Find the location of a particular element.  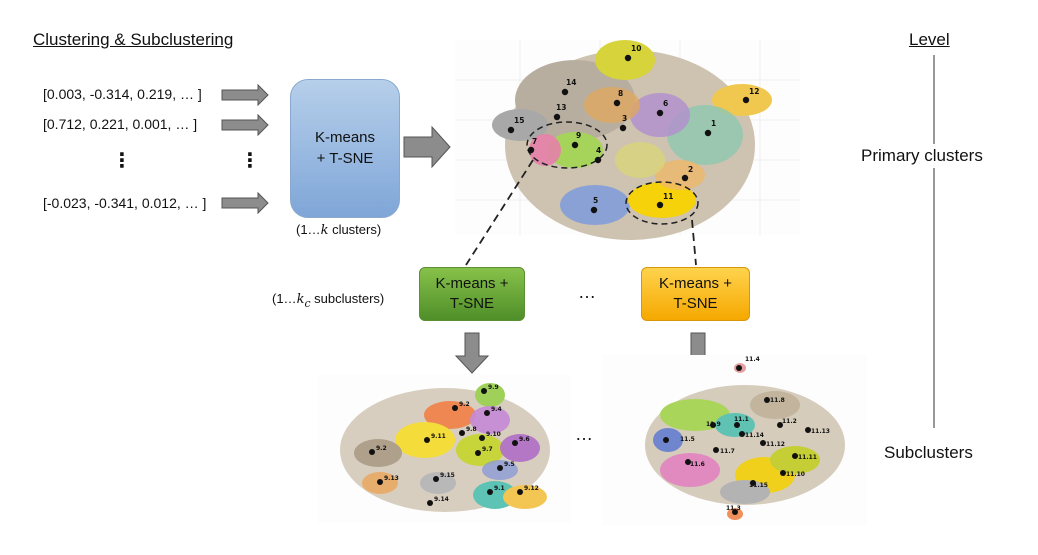

level-sub-label: Subclusters is located at coordinates (928, 453).